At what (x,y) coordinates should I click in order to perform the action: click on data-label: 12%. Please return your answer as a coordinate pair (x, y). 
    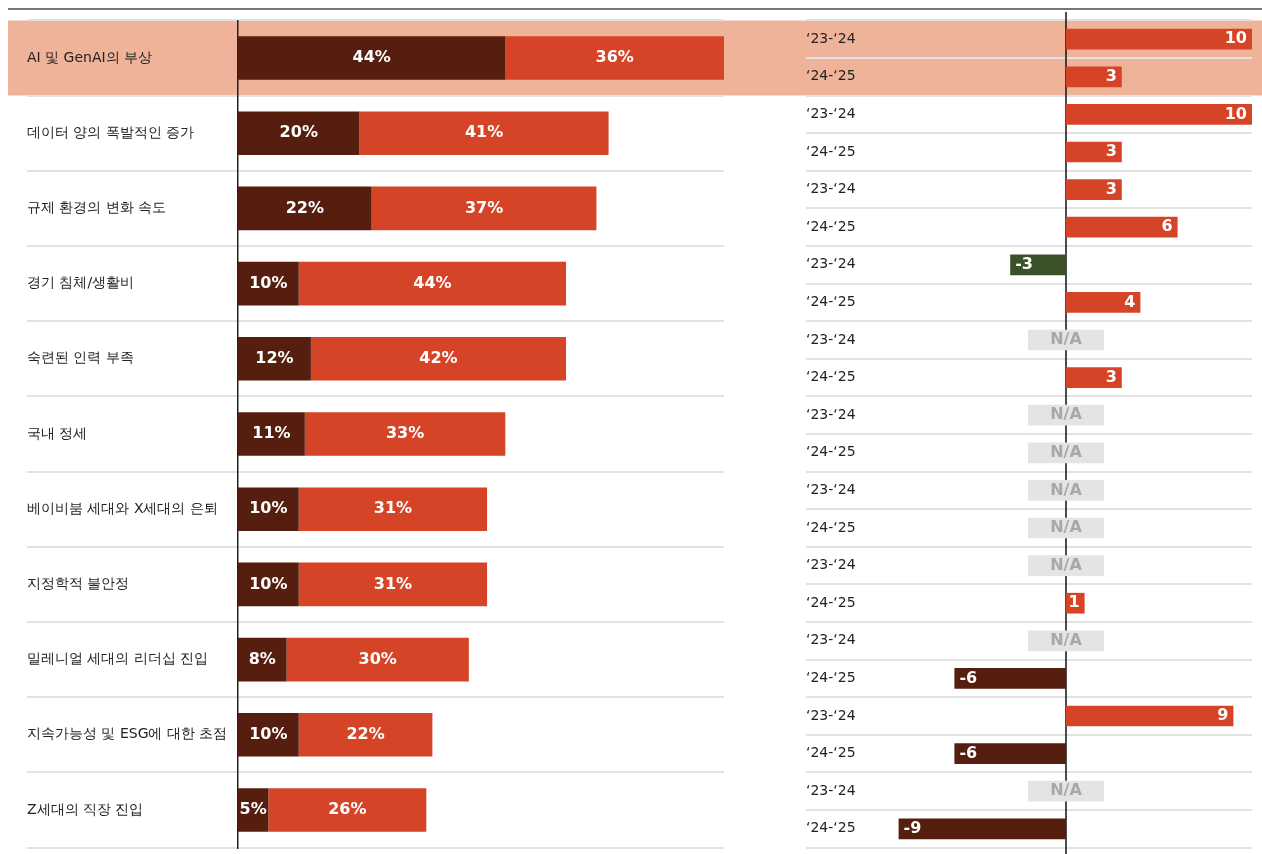
    Looking at the image, I should click on (274, 357).